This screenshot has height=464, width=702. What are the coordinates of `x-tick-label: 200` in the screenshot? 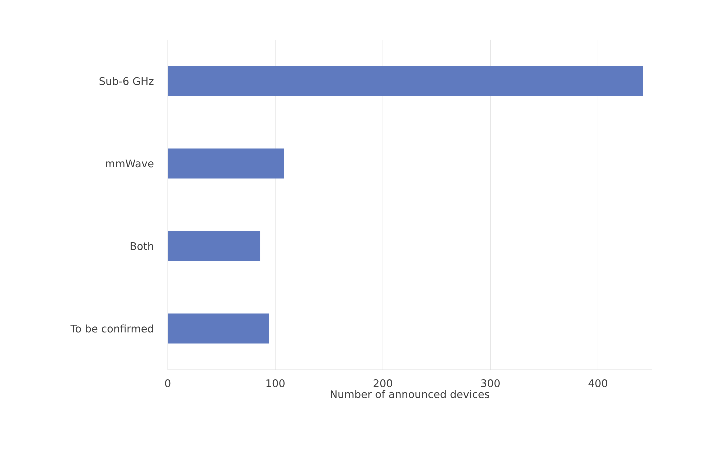 It's located at (383, 384).